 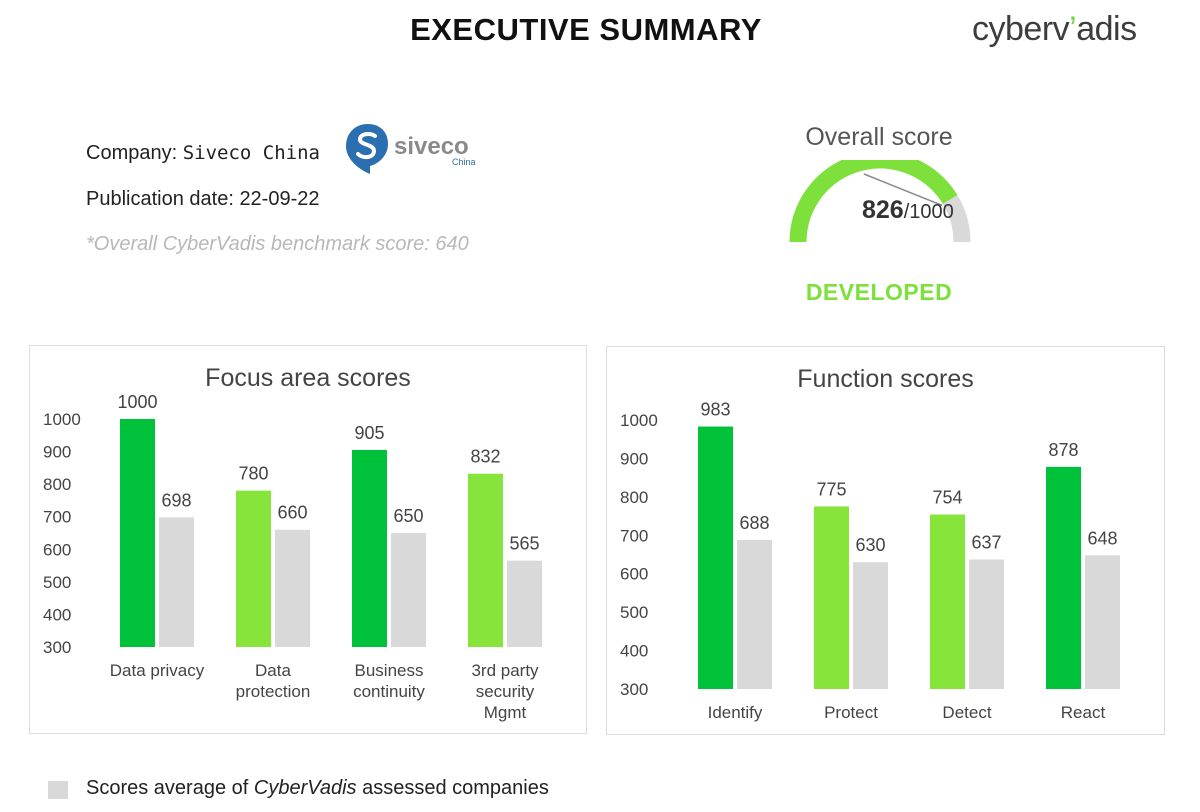 What do you see at coordinates (947, 498) in the screenshot?
I see `function-data-label: 754` at bounding box center [947, 498].